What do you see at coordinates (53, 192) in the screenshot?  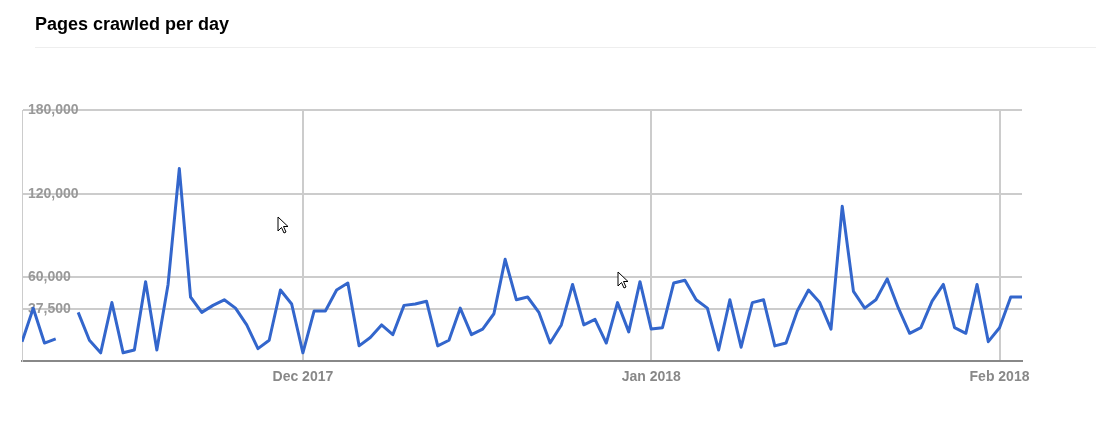 I see `y-tick-label: 120,000` at bounding box center [53, 192].